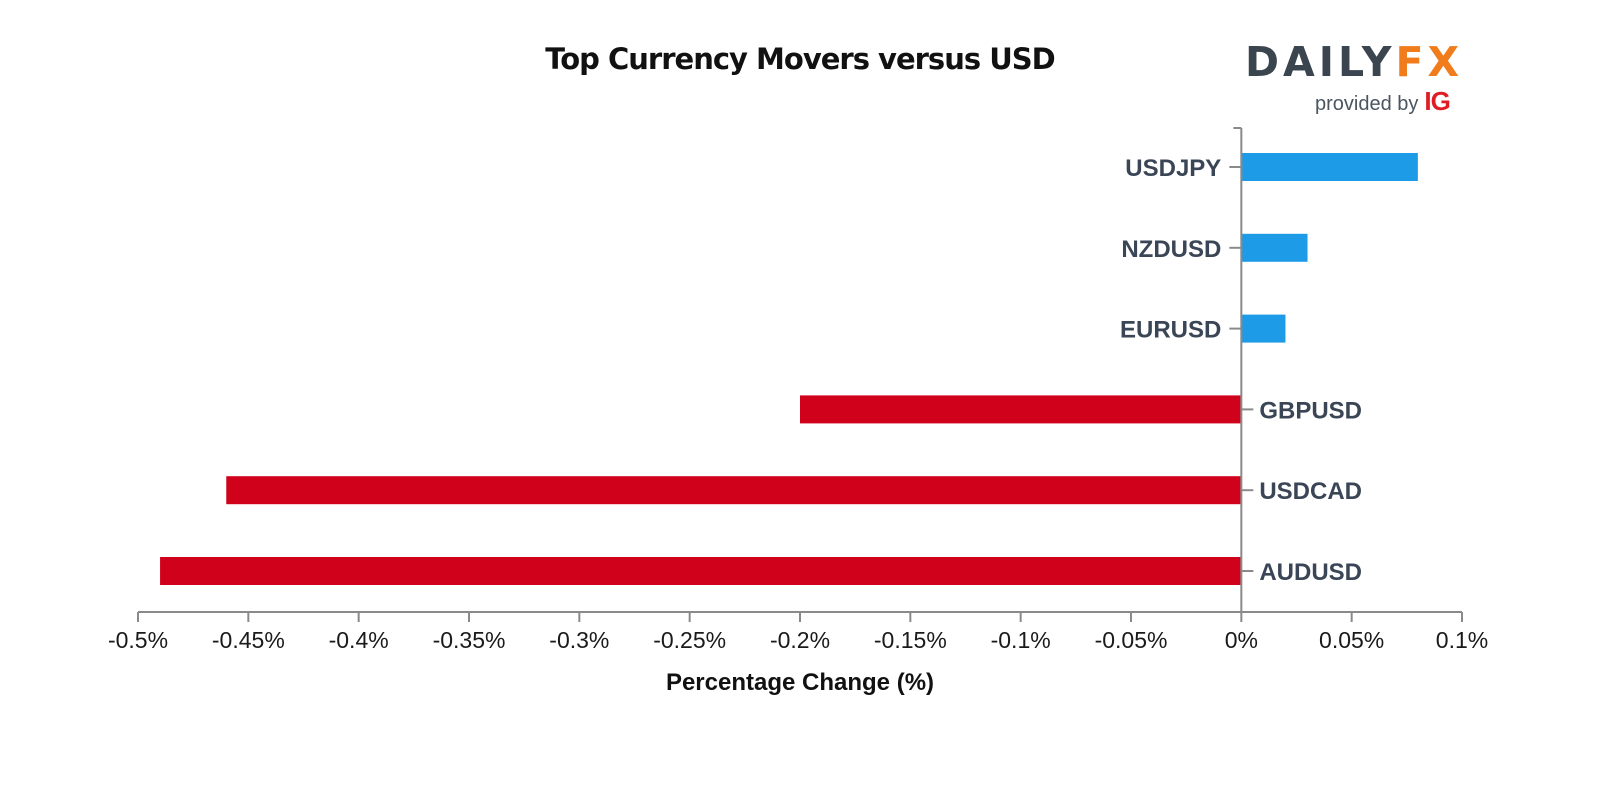 This screenshot has width=1600, height=800. Describe the element at coordinates (1310, 572) in the screenshot. I see `category-label-audusd: AUDUSD` at that location.